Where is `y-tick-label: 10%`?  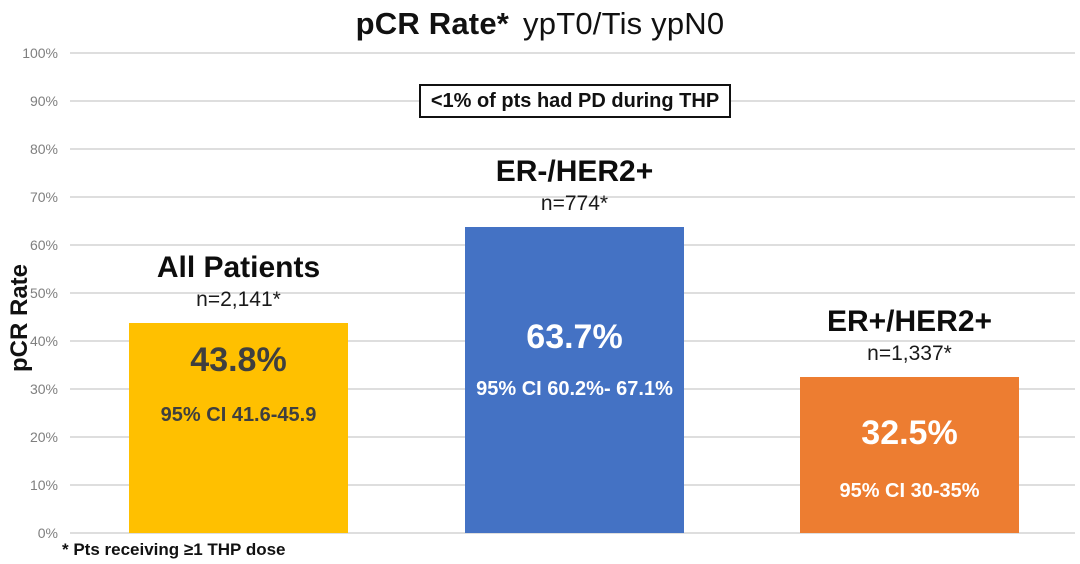
y-tick-label: 10% is located at coordinates (43, 485).